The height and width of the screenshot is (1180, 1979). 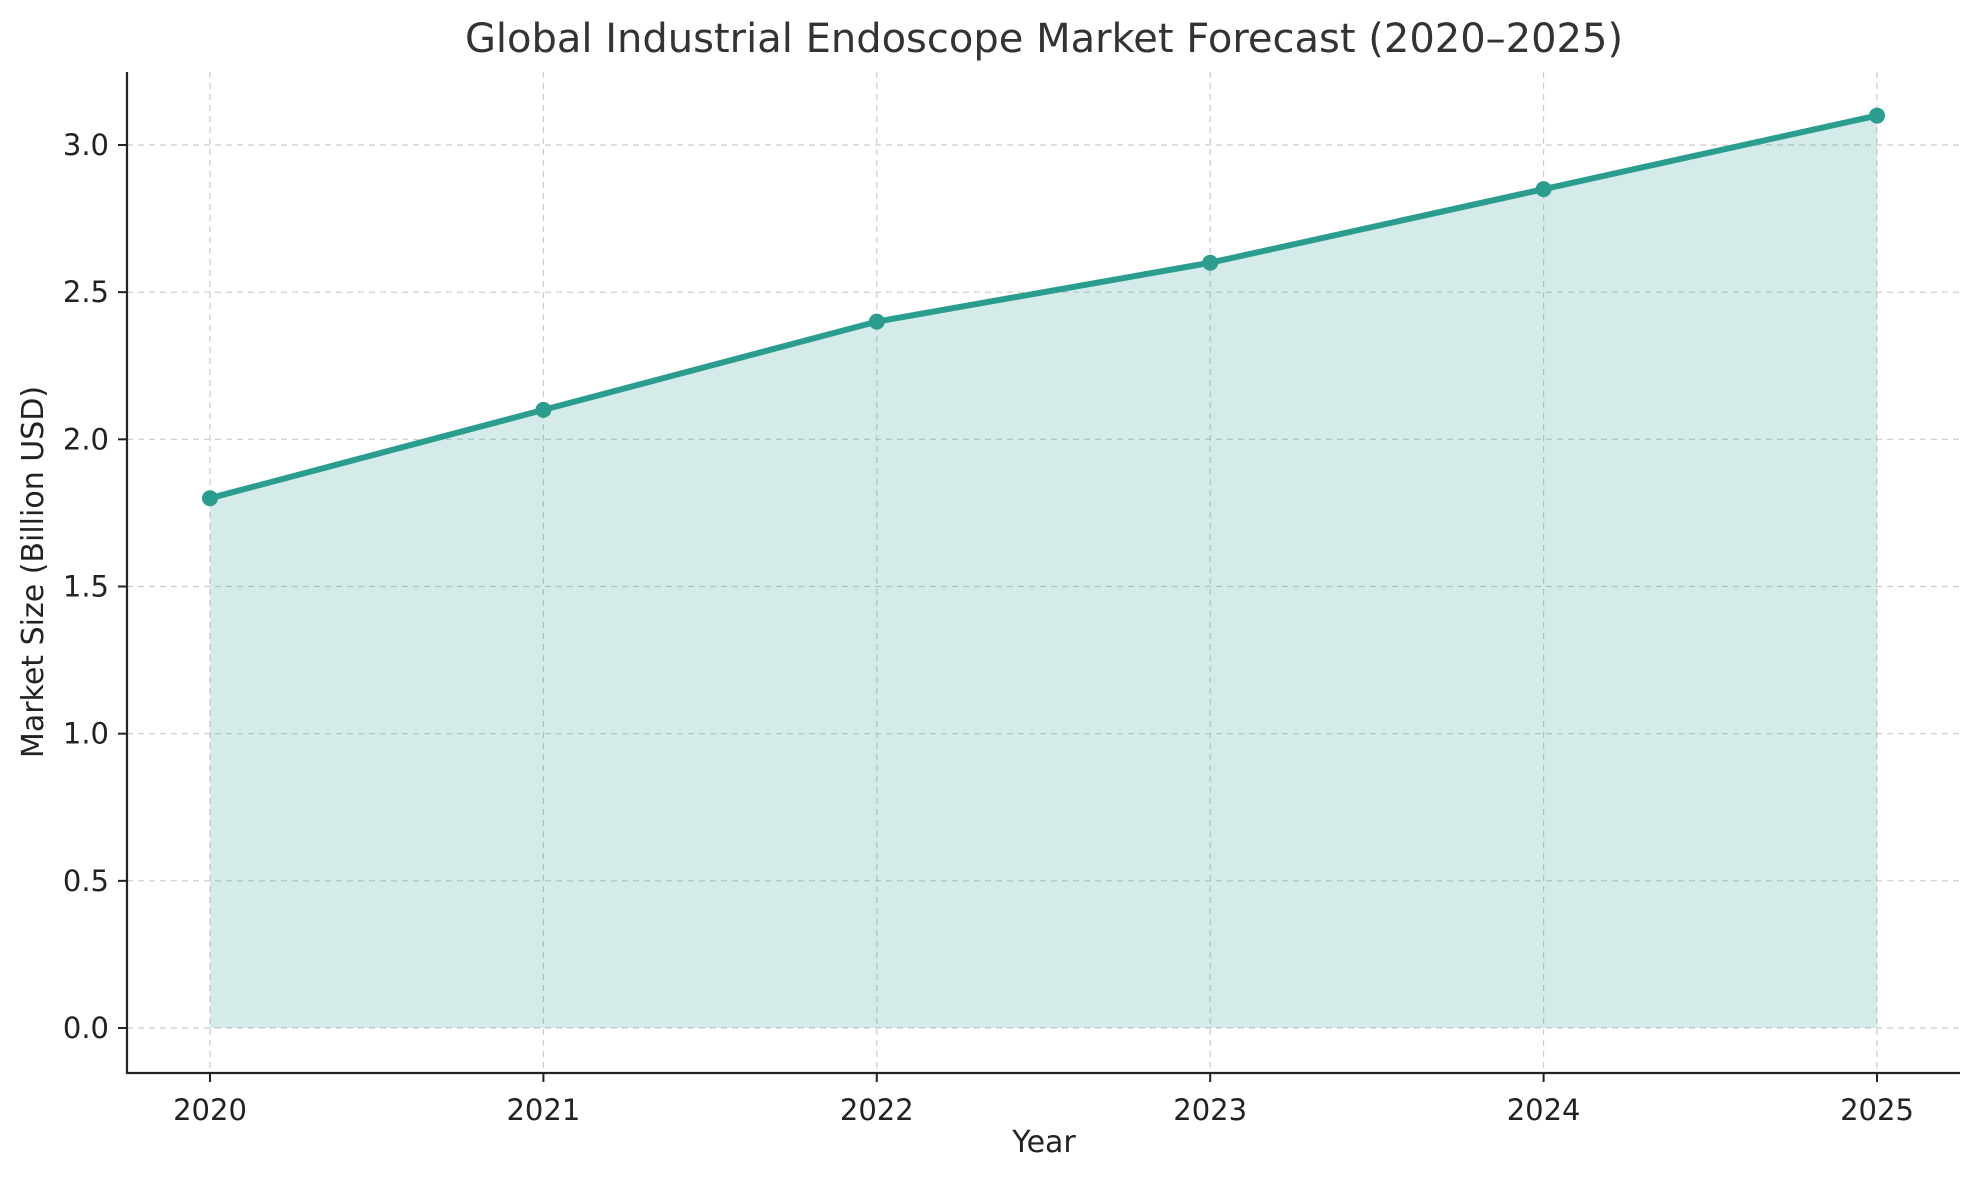 I want to click on x-axis: 2020 2021 2022 2023 2024 2025, so click(x=1043, y=1100).